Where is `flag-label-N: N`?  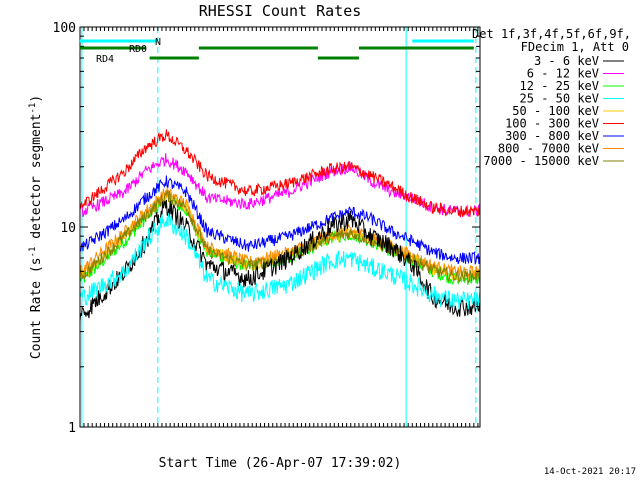
flag-label-N: N is located at coordinates (158, 42).